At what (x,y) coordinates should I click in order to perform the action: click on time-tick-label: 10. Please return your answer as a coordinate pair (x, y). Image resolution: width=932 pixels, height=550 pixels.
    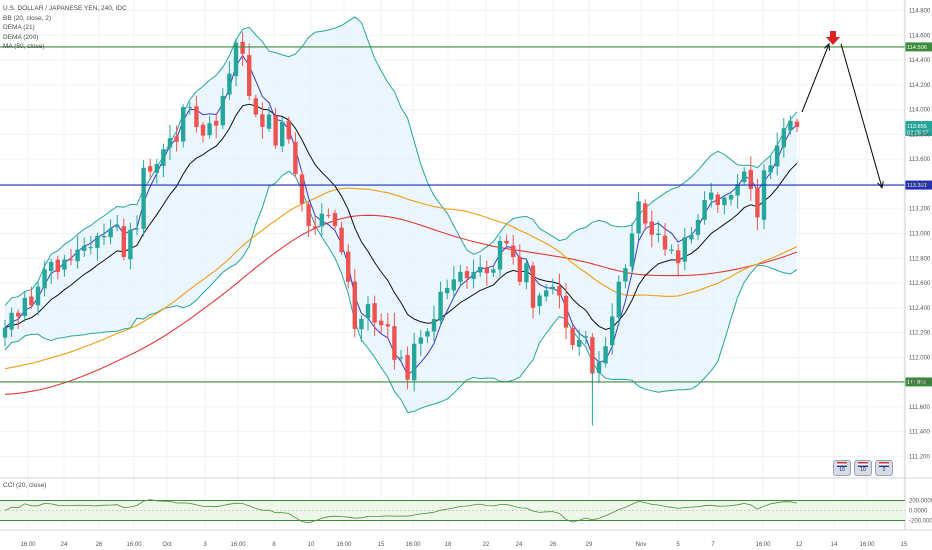
    Looking at the image, I should click on (311, 545).